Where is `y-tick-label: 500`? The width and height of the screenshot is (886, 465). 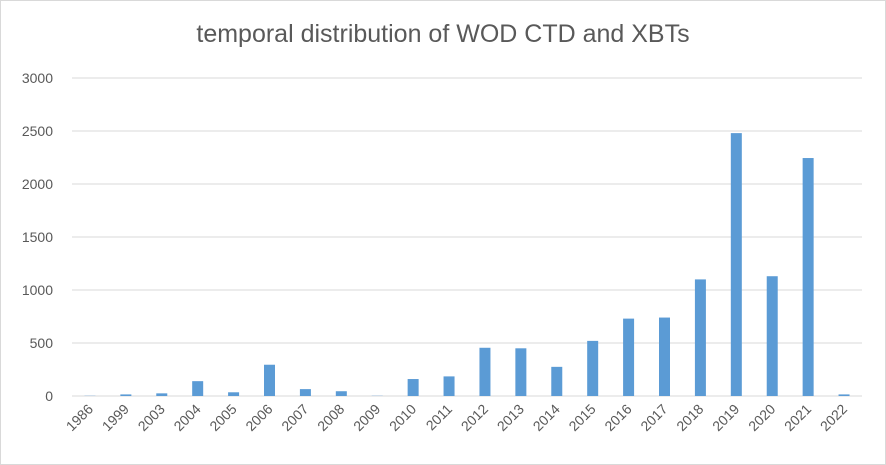
y-tick-label: 500 is located at coordinates (42, 343).